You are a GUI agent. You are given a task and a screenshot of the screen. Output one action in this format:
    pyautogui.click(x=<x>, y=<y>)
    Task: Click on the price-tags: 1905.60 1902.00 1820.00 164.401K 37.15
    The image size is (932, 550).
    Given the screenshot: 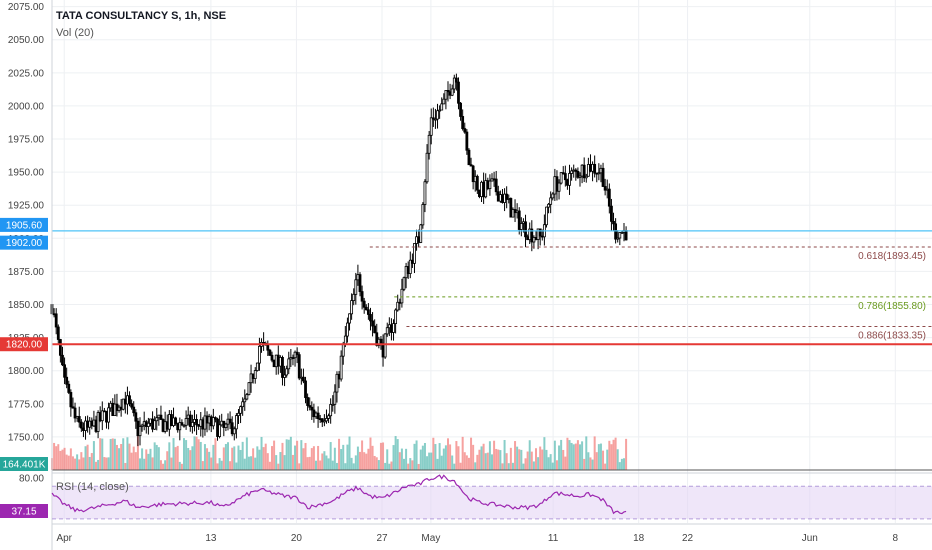 What is the action you would take?
    pyautogui.click(x=24, y=367)
    